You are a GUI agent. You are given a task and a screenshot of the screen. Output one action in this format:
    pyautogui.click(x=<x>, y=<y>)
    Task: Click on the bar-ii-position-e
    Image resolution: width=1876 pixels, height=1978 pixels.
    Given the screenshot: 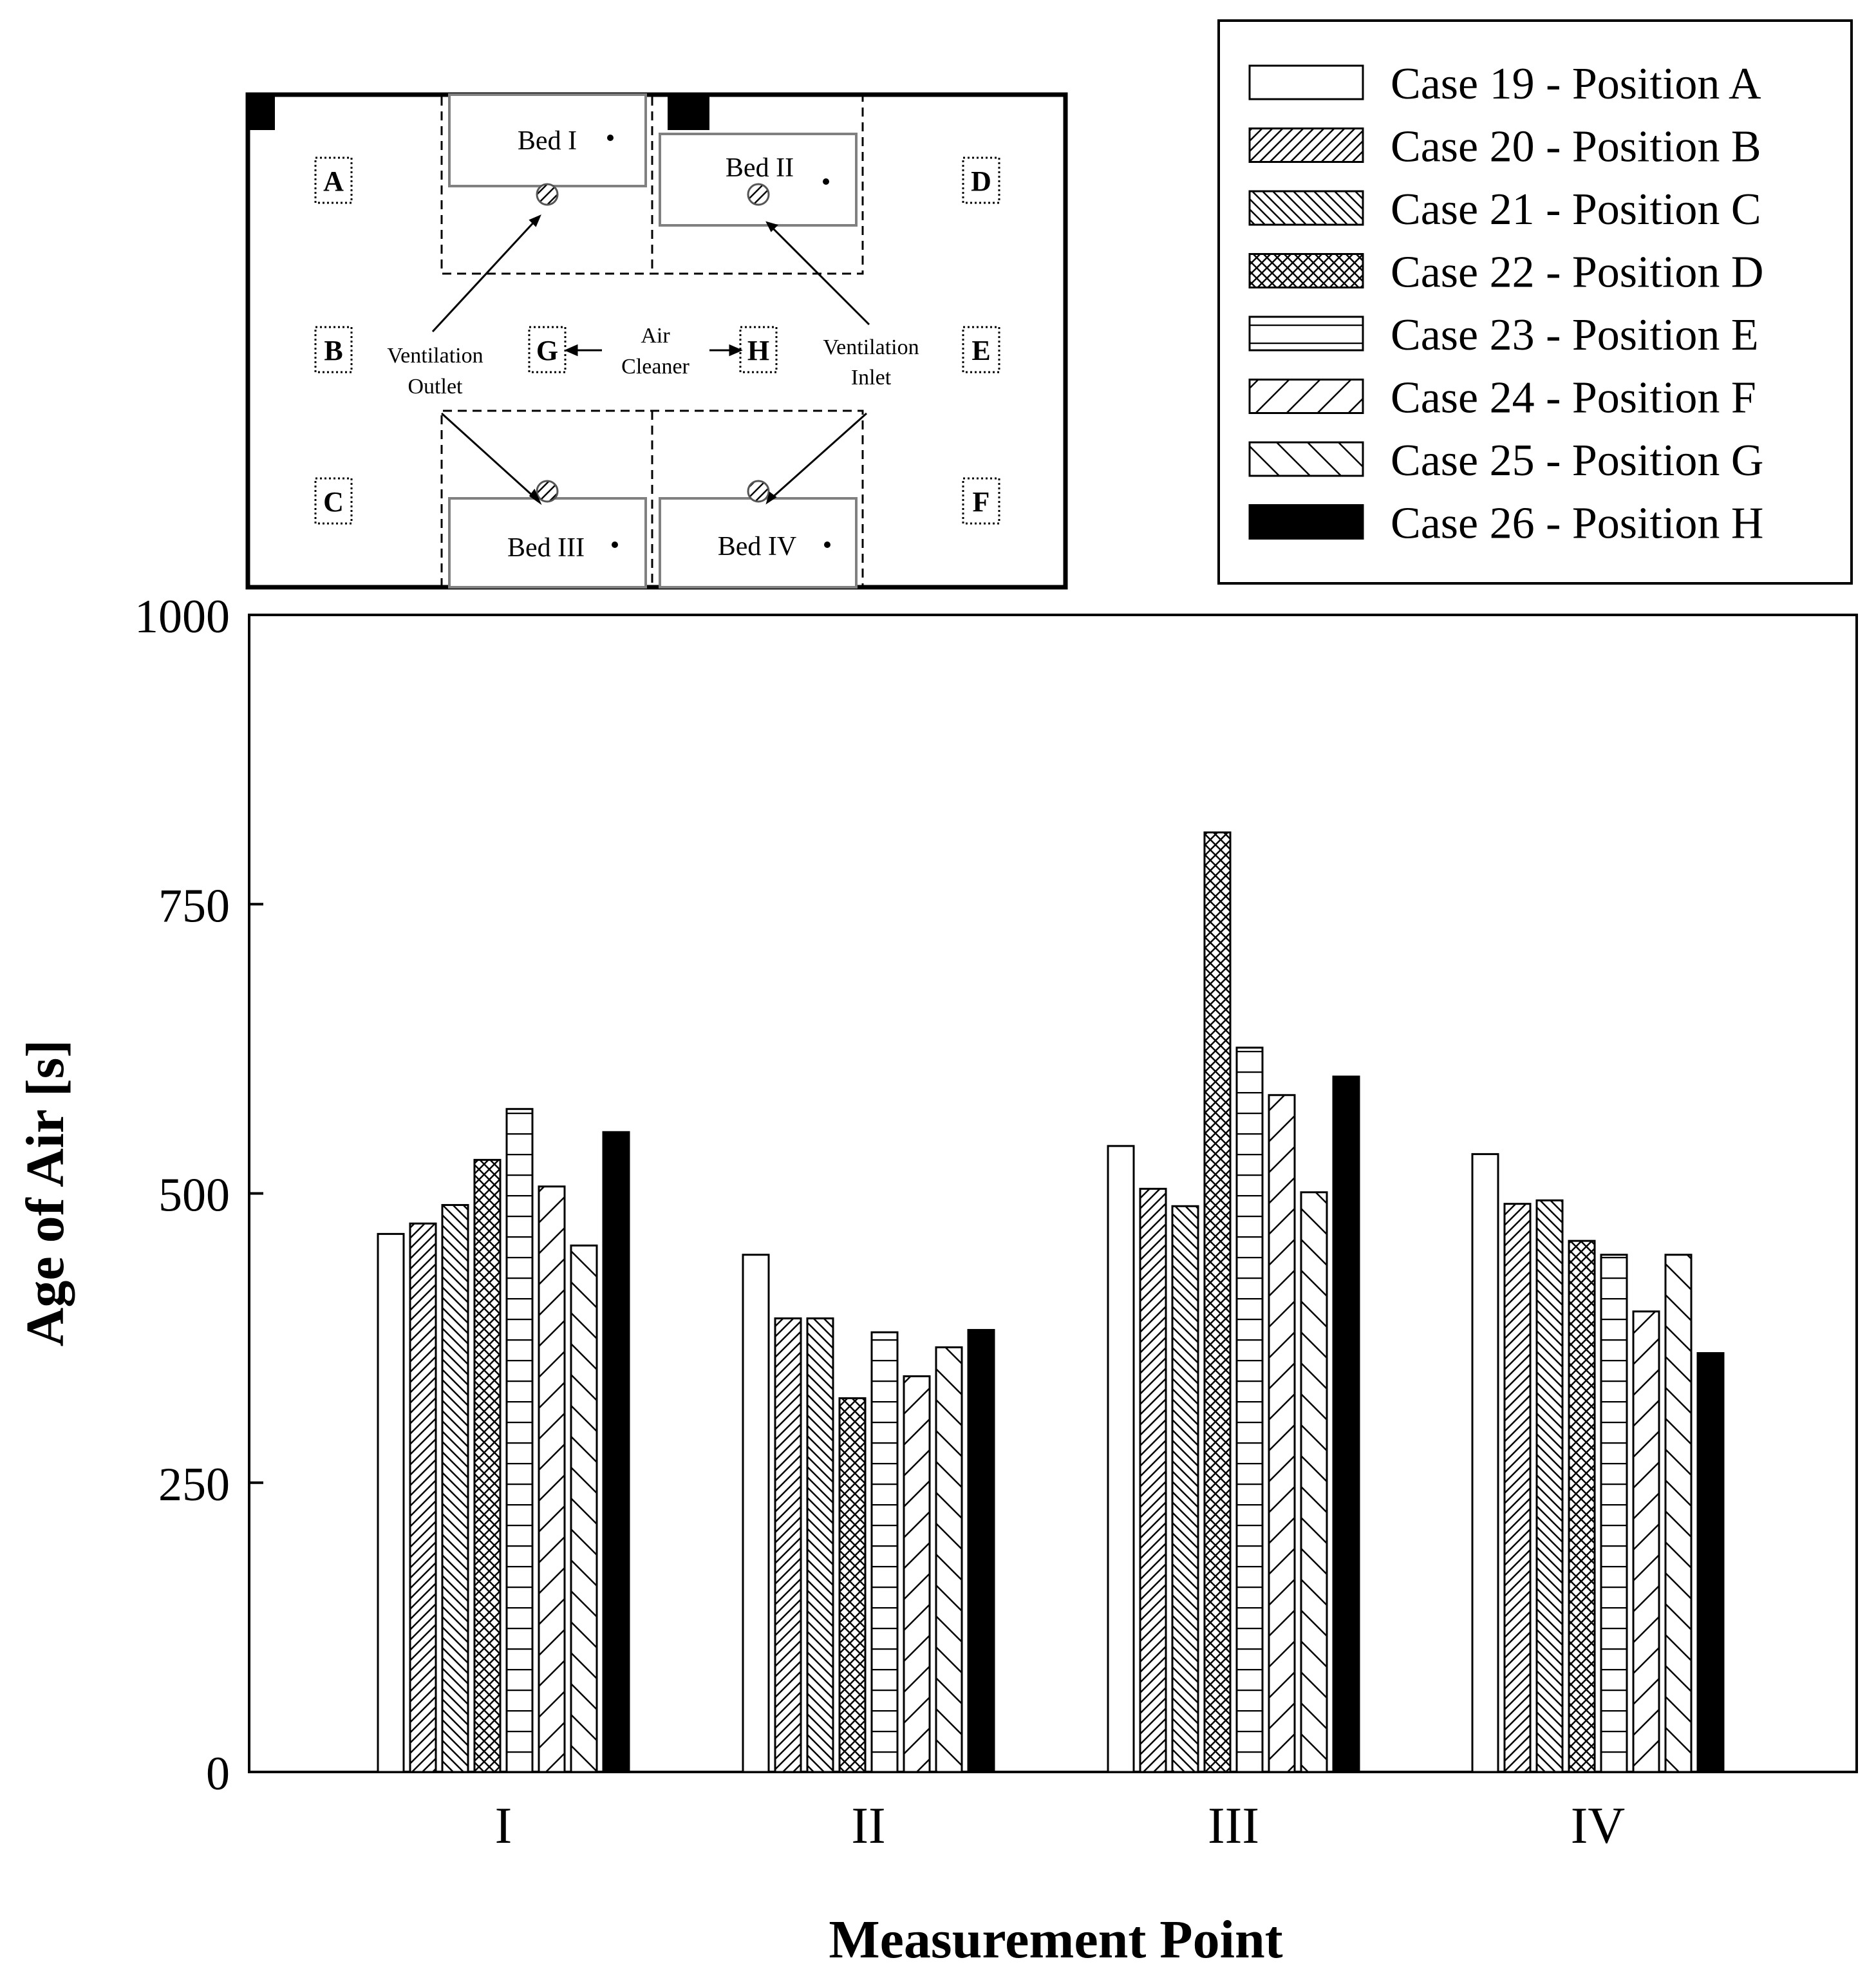 What is the action you would take?
    pyautogui.click(x=884, y=1552)
    